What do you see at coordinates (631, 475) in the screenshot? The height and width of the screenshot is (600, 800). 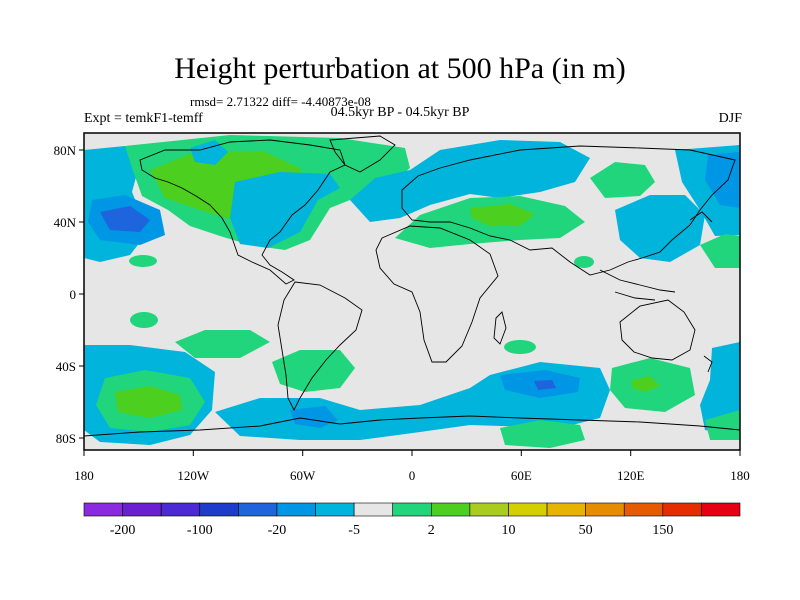 I see `longitude-tick-label: 120E` at bounding box center [631, 475].